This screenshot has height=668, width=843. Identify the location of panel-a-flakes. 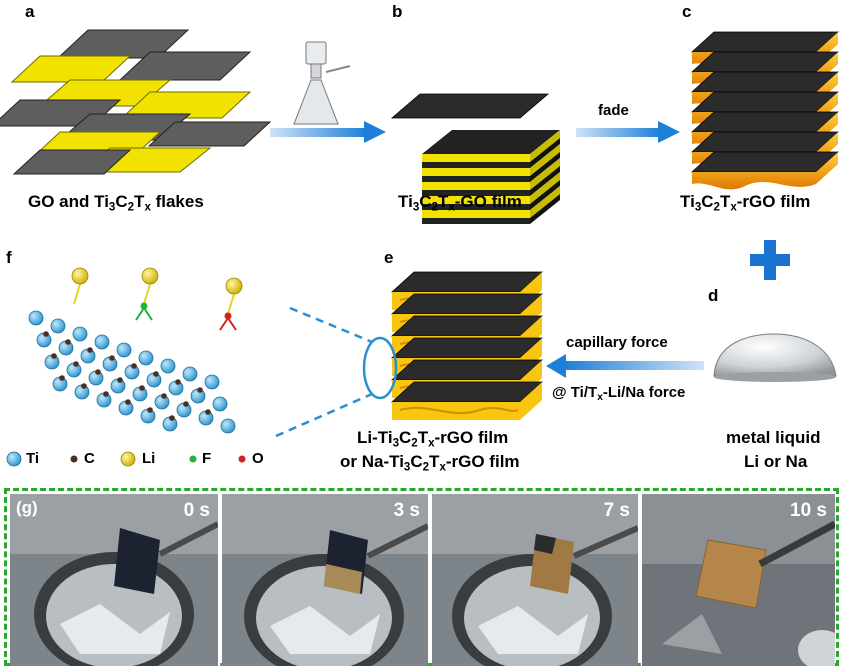
(135, 102).